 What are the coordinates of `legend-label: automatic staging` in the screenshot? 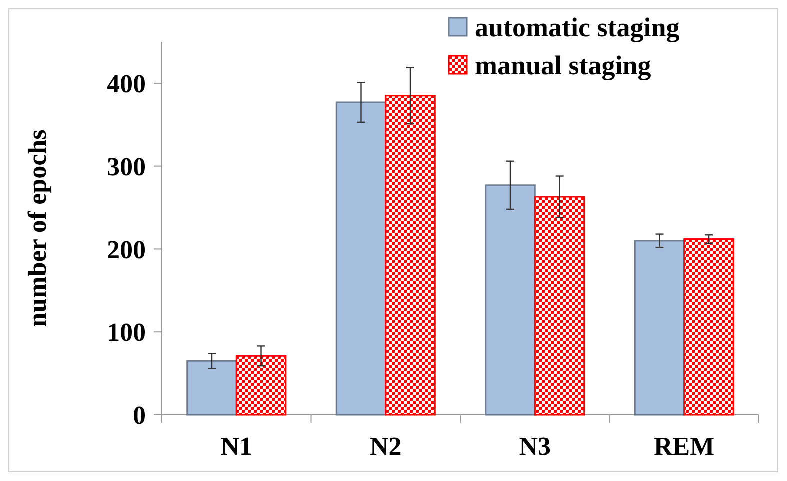 It's located at (577, 27).